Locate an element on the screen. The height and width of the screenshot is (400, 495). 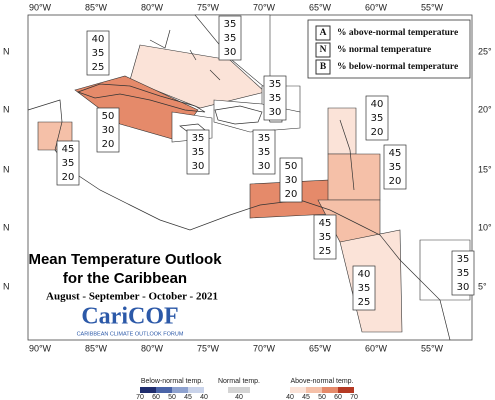
period: August - September - October - 2021 is located at coordinates (132, 297).